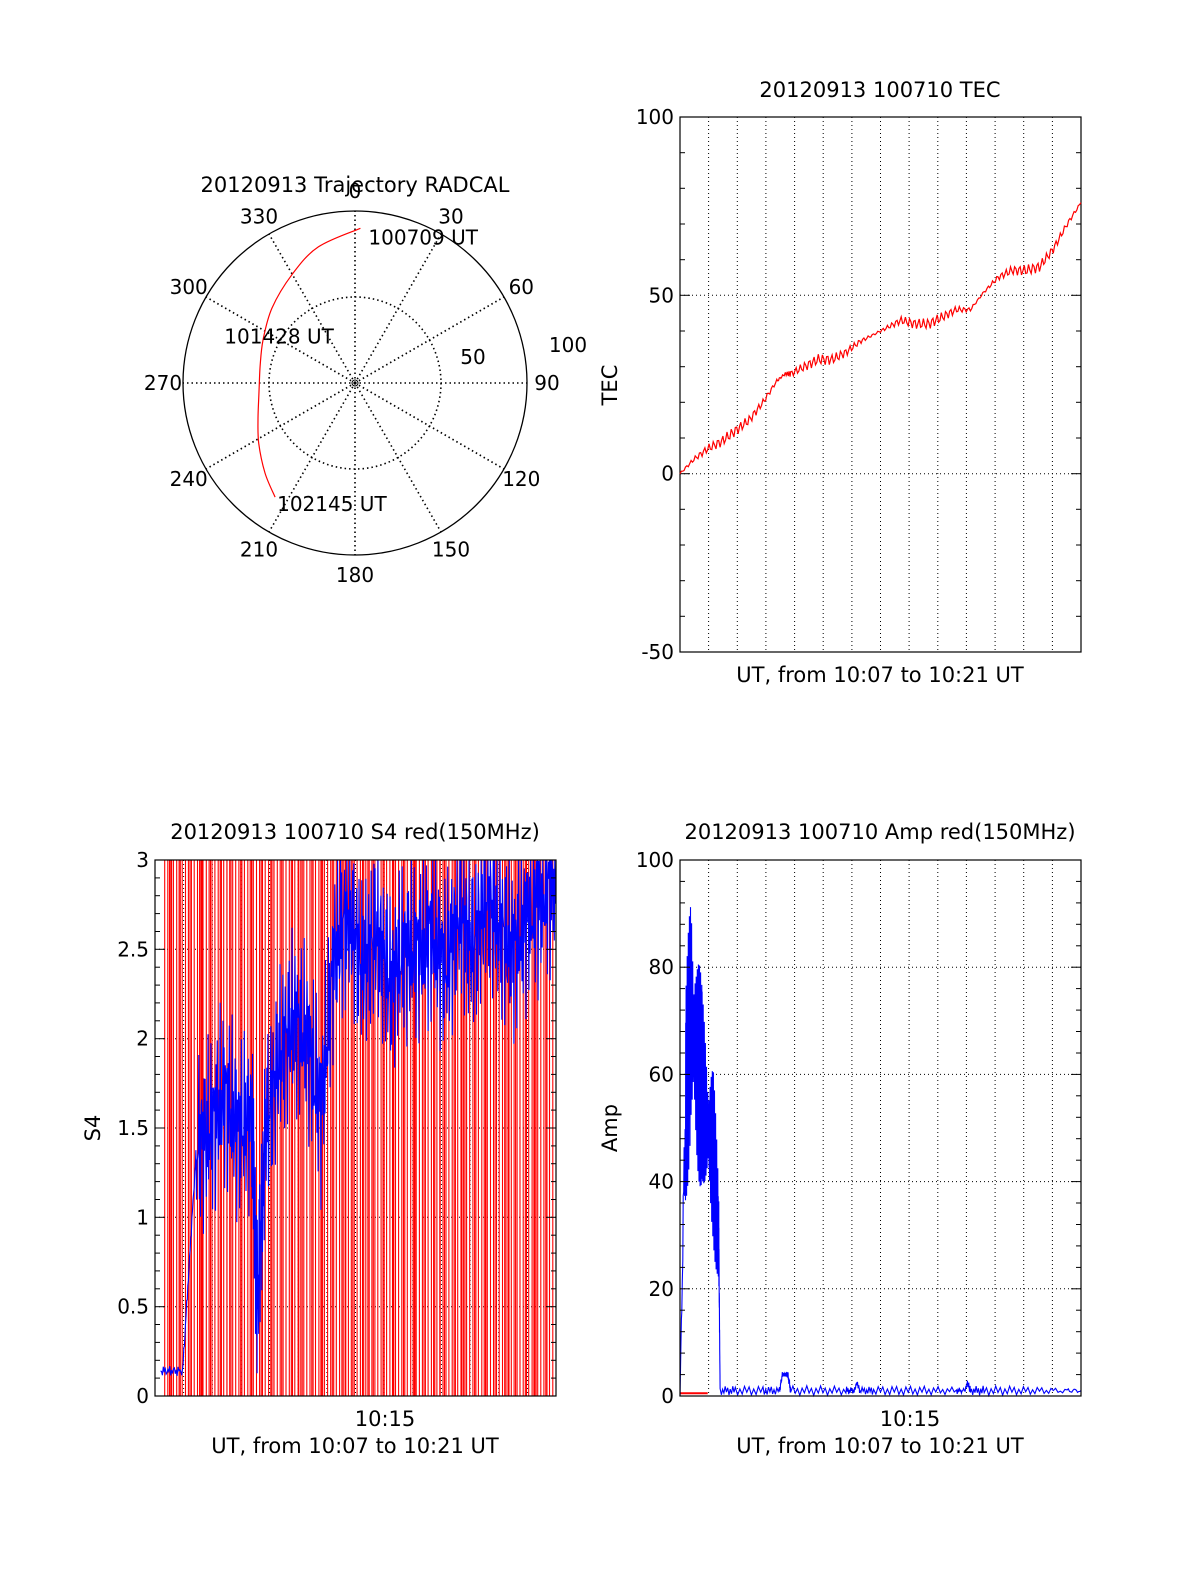 Image resolution: width=1200 pixels, height=1575 pixels. Describe the element at coordinates (142, 1217) in the screenshot. I see `s4-y-tick-label: 1` at that location.